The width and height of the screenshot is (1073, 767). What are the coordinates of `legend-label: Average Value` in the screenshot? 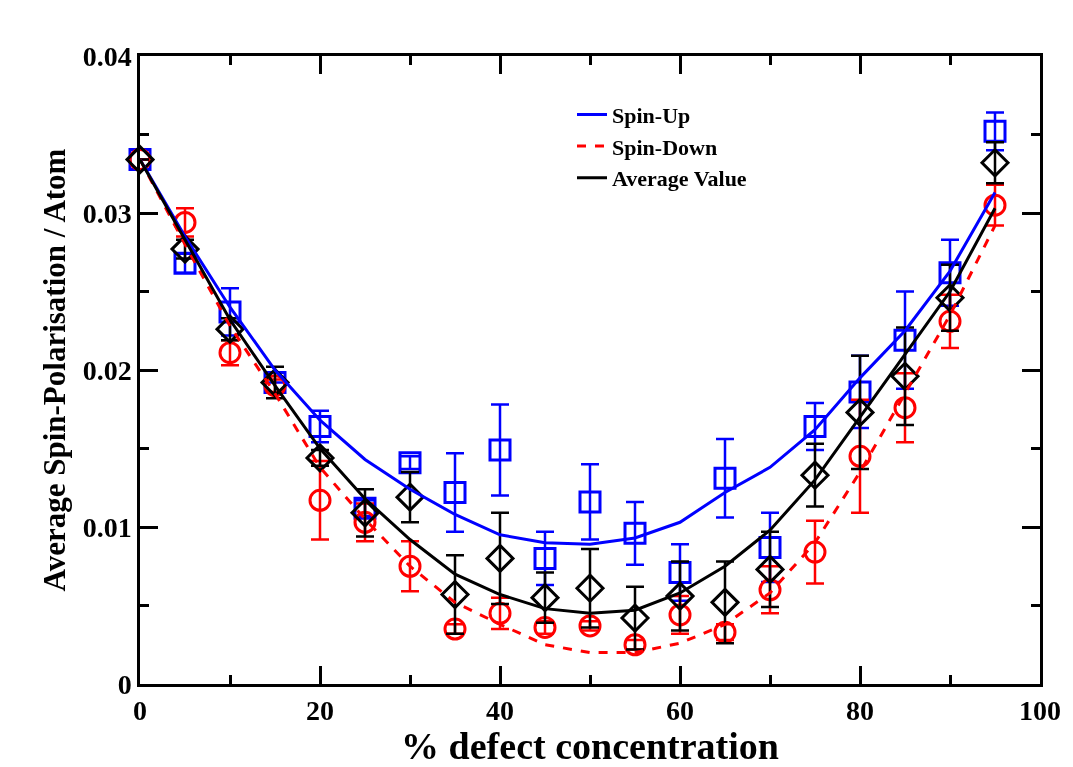 It's located at (679, 179).